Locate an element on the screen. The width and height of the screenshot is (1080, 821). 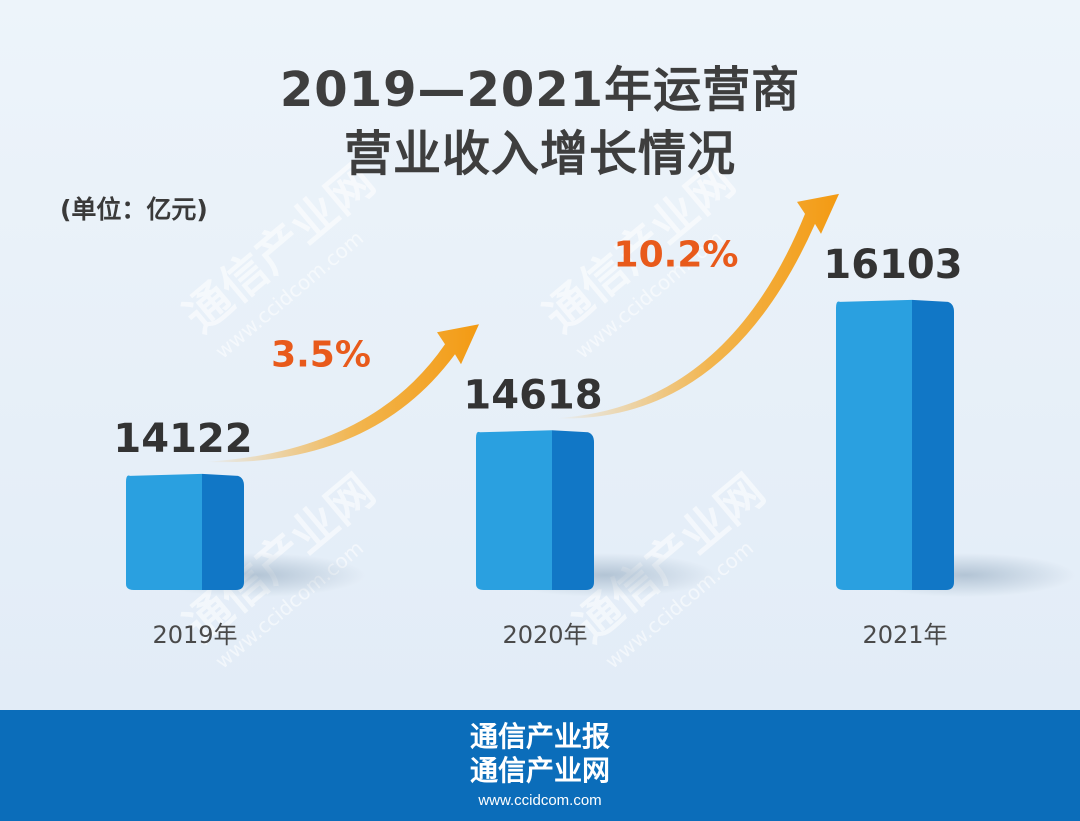
data-label: 16103 is located at coordinates (892, 265).